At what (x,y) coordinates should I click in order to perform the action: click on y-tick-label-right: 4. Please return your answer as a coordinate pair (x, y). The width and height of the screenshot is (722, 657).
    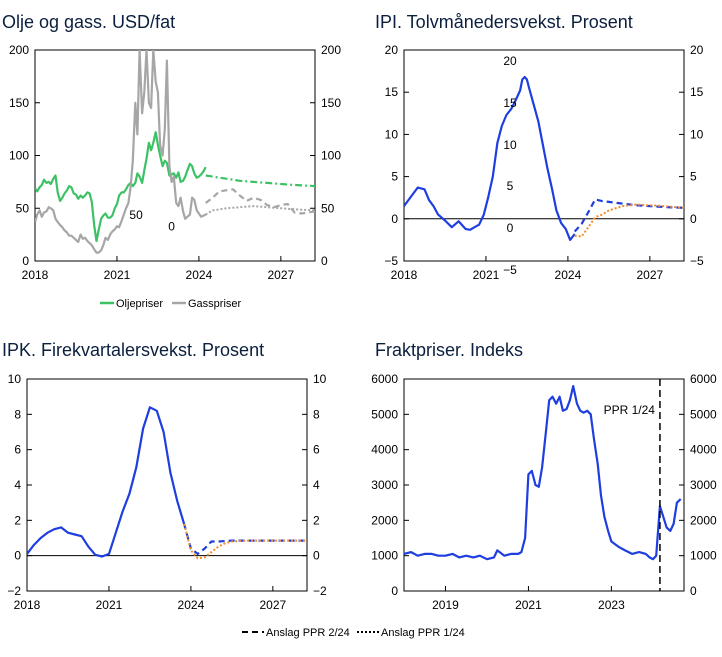
    Looking at the image, I should click on (316, 485).